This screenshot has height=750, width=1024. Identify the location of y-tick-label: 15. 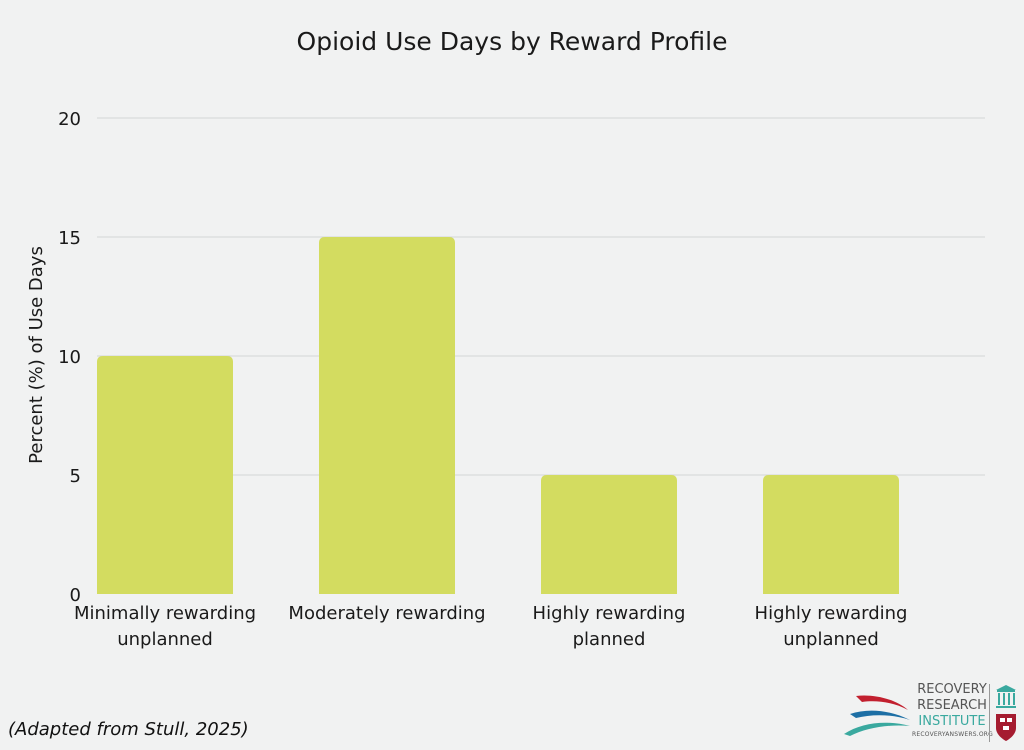
(69, 238).